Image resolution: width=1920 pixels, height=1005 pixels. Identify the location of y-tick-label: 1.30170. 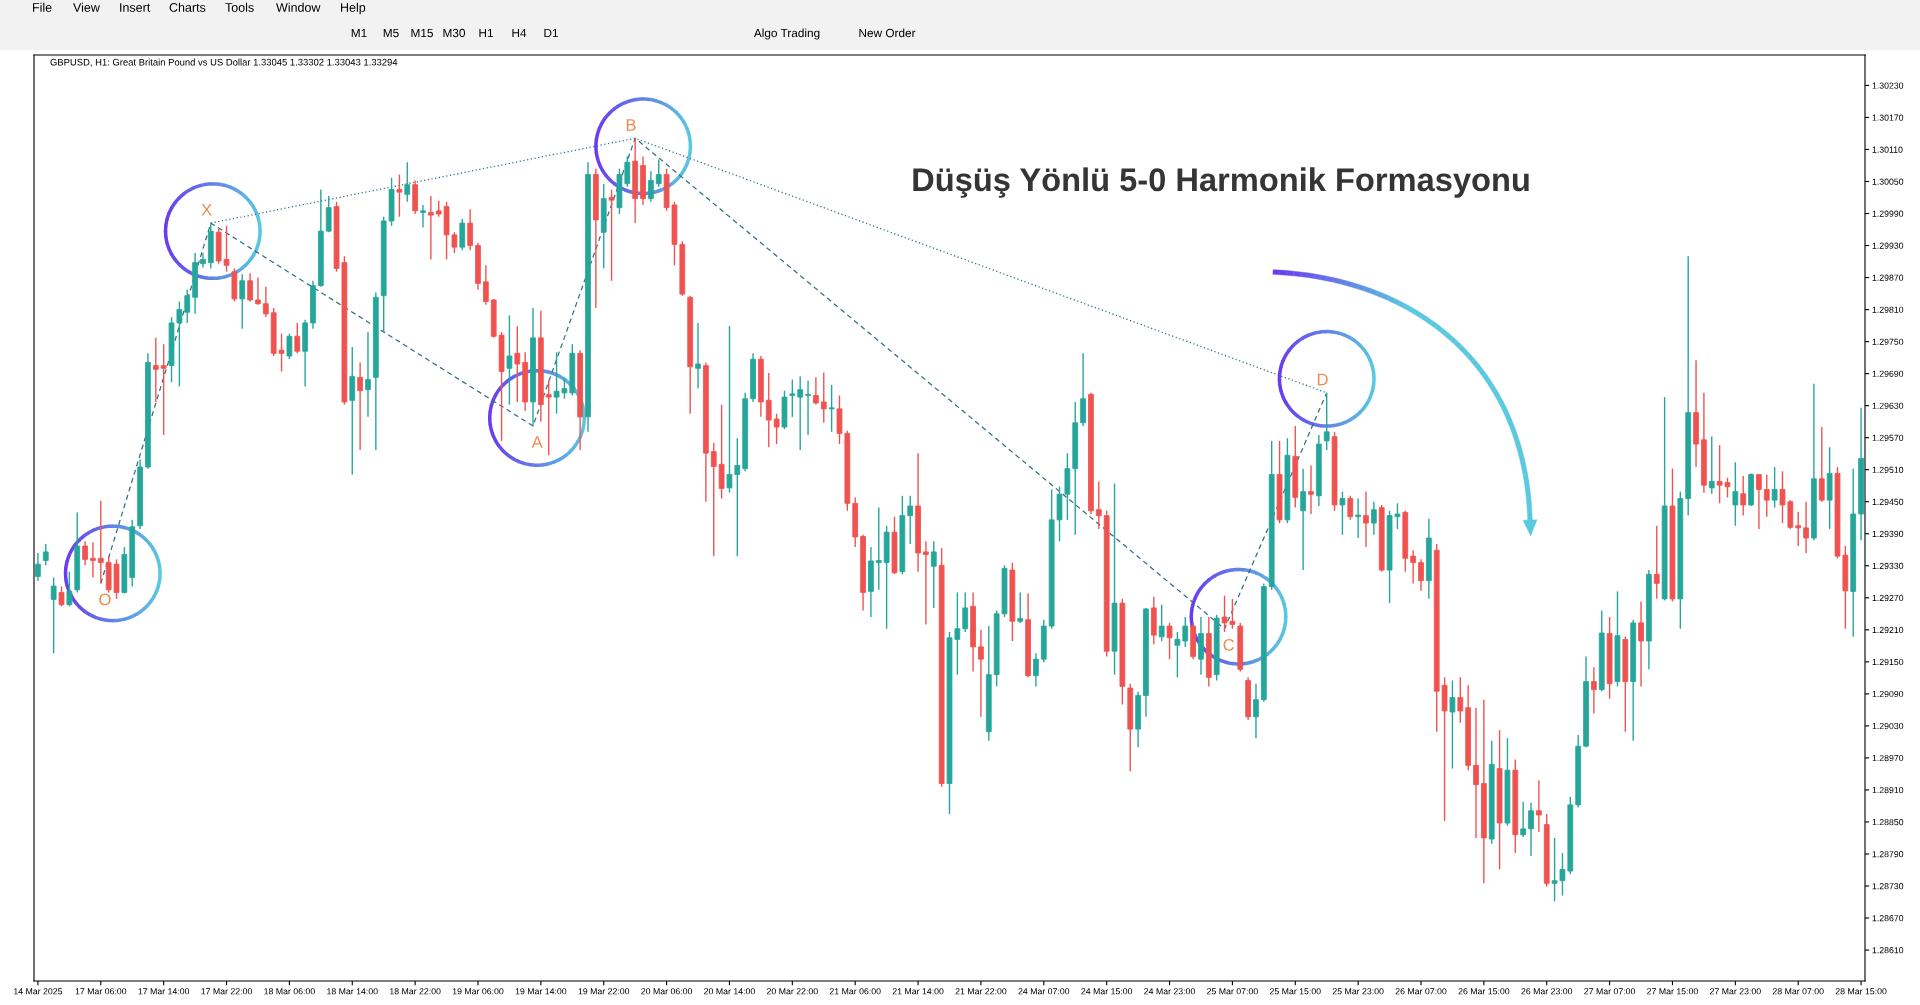
(1888, 117).